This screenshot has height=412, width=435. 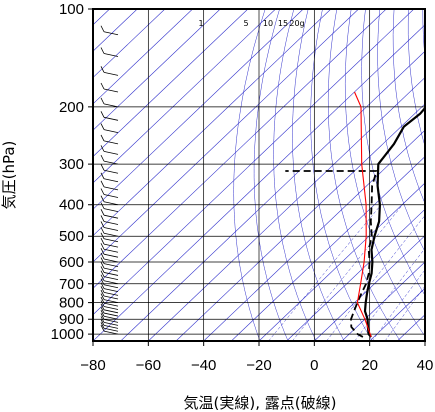 What do you see at coordinates (362, 214) in the screenshot?
I see `parcel-line` at bounding box center [362, 214].